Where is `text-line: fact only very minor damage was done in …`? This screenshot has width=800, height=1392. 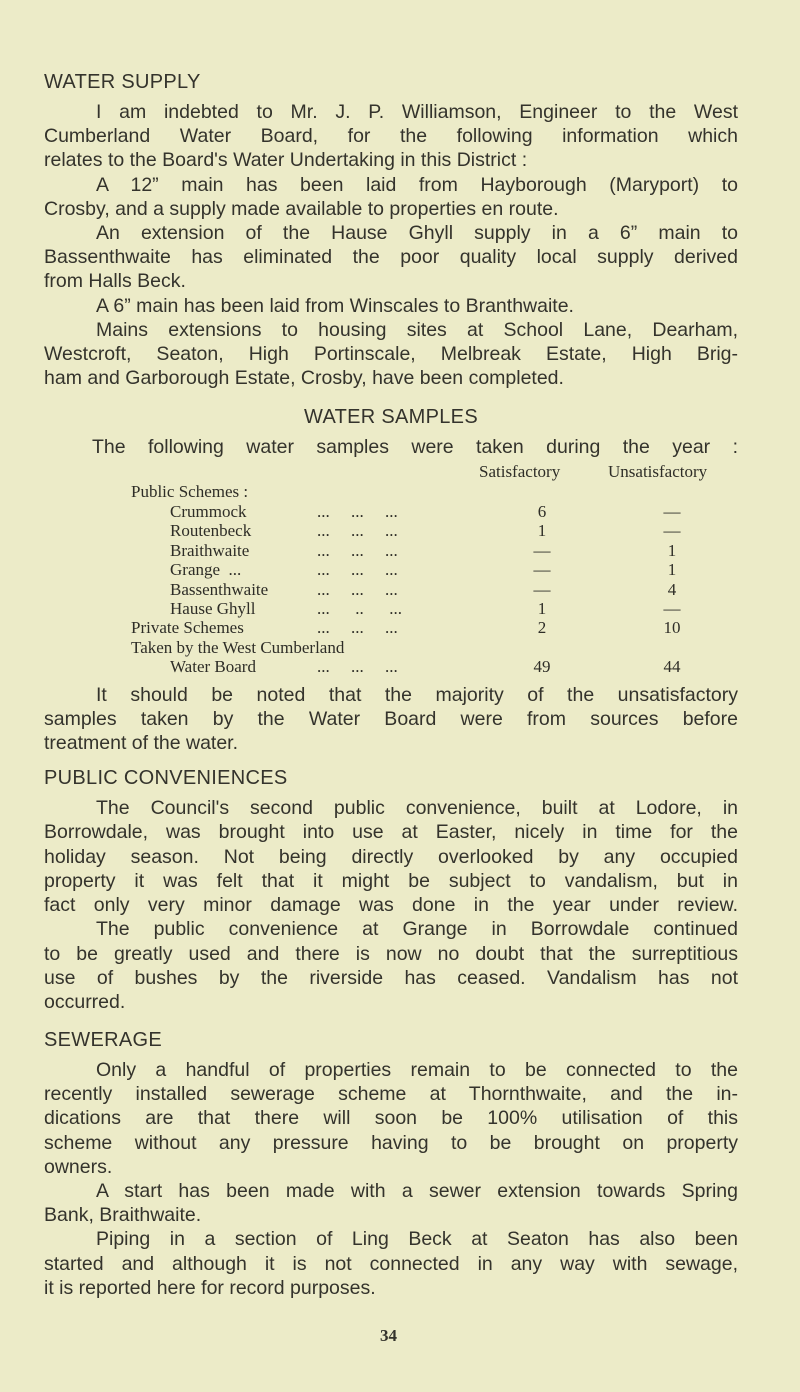
text-line: fact only very minor damage was done in … is located at coordinates (391, 905).